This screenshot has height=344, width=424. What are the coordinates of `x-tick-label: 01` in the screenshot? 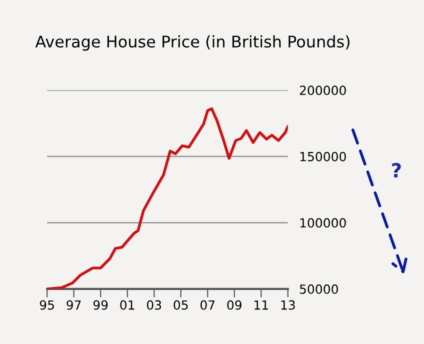 It's located at (127, 305).